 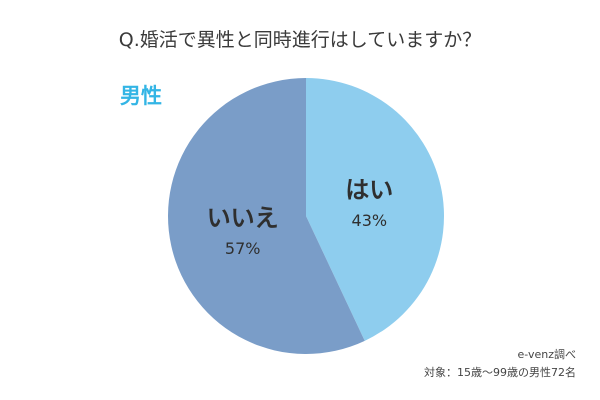 I want to click on slice-value-no: 57%, so click(x=243, y=248).